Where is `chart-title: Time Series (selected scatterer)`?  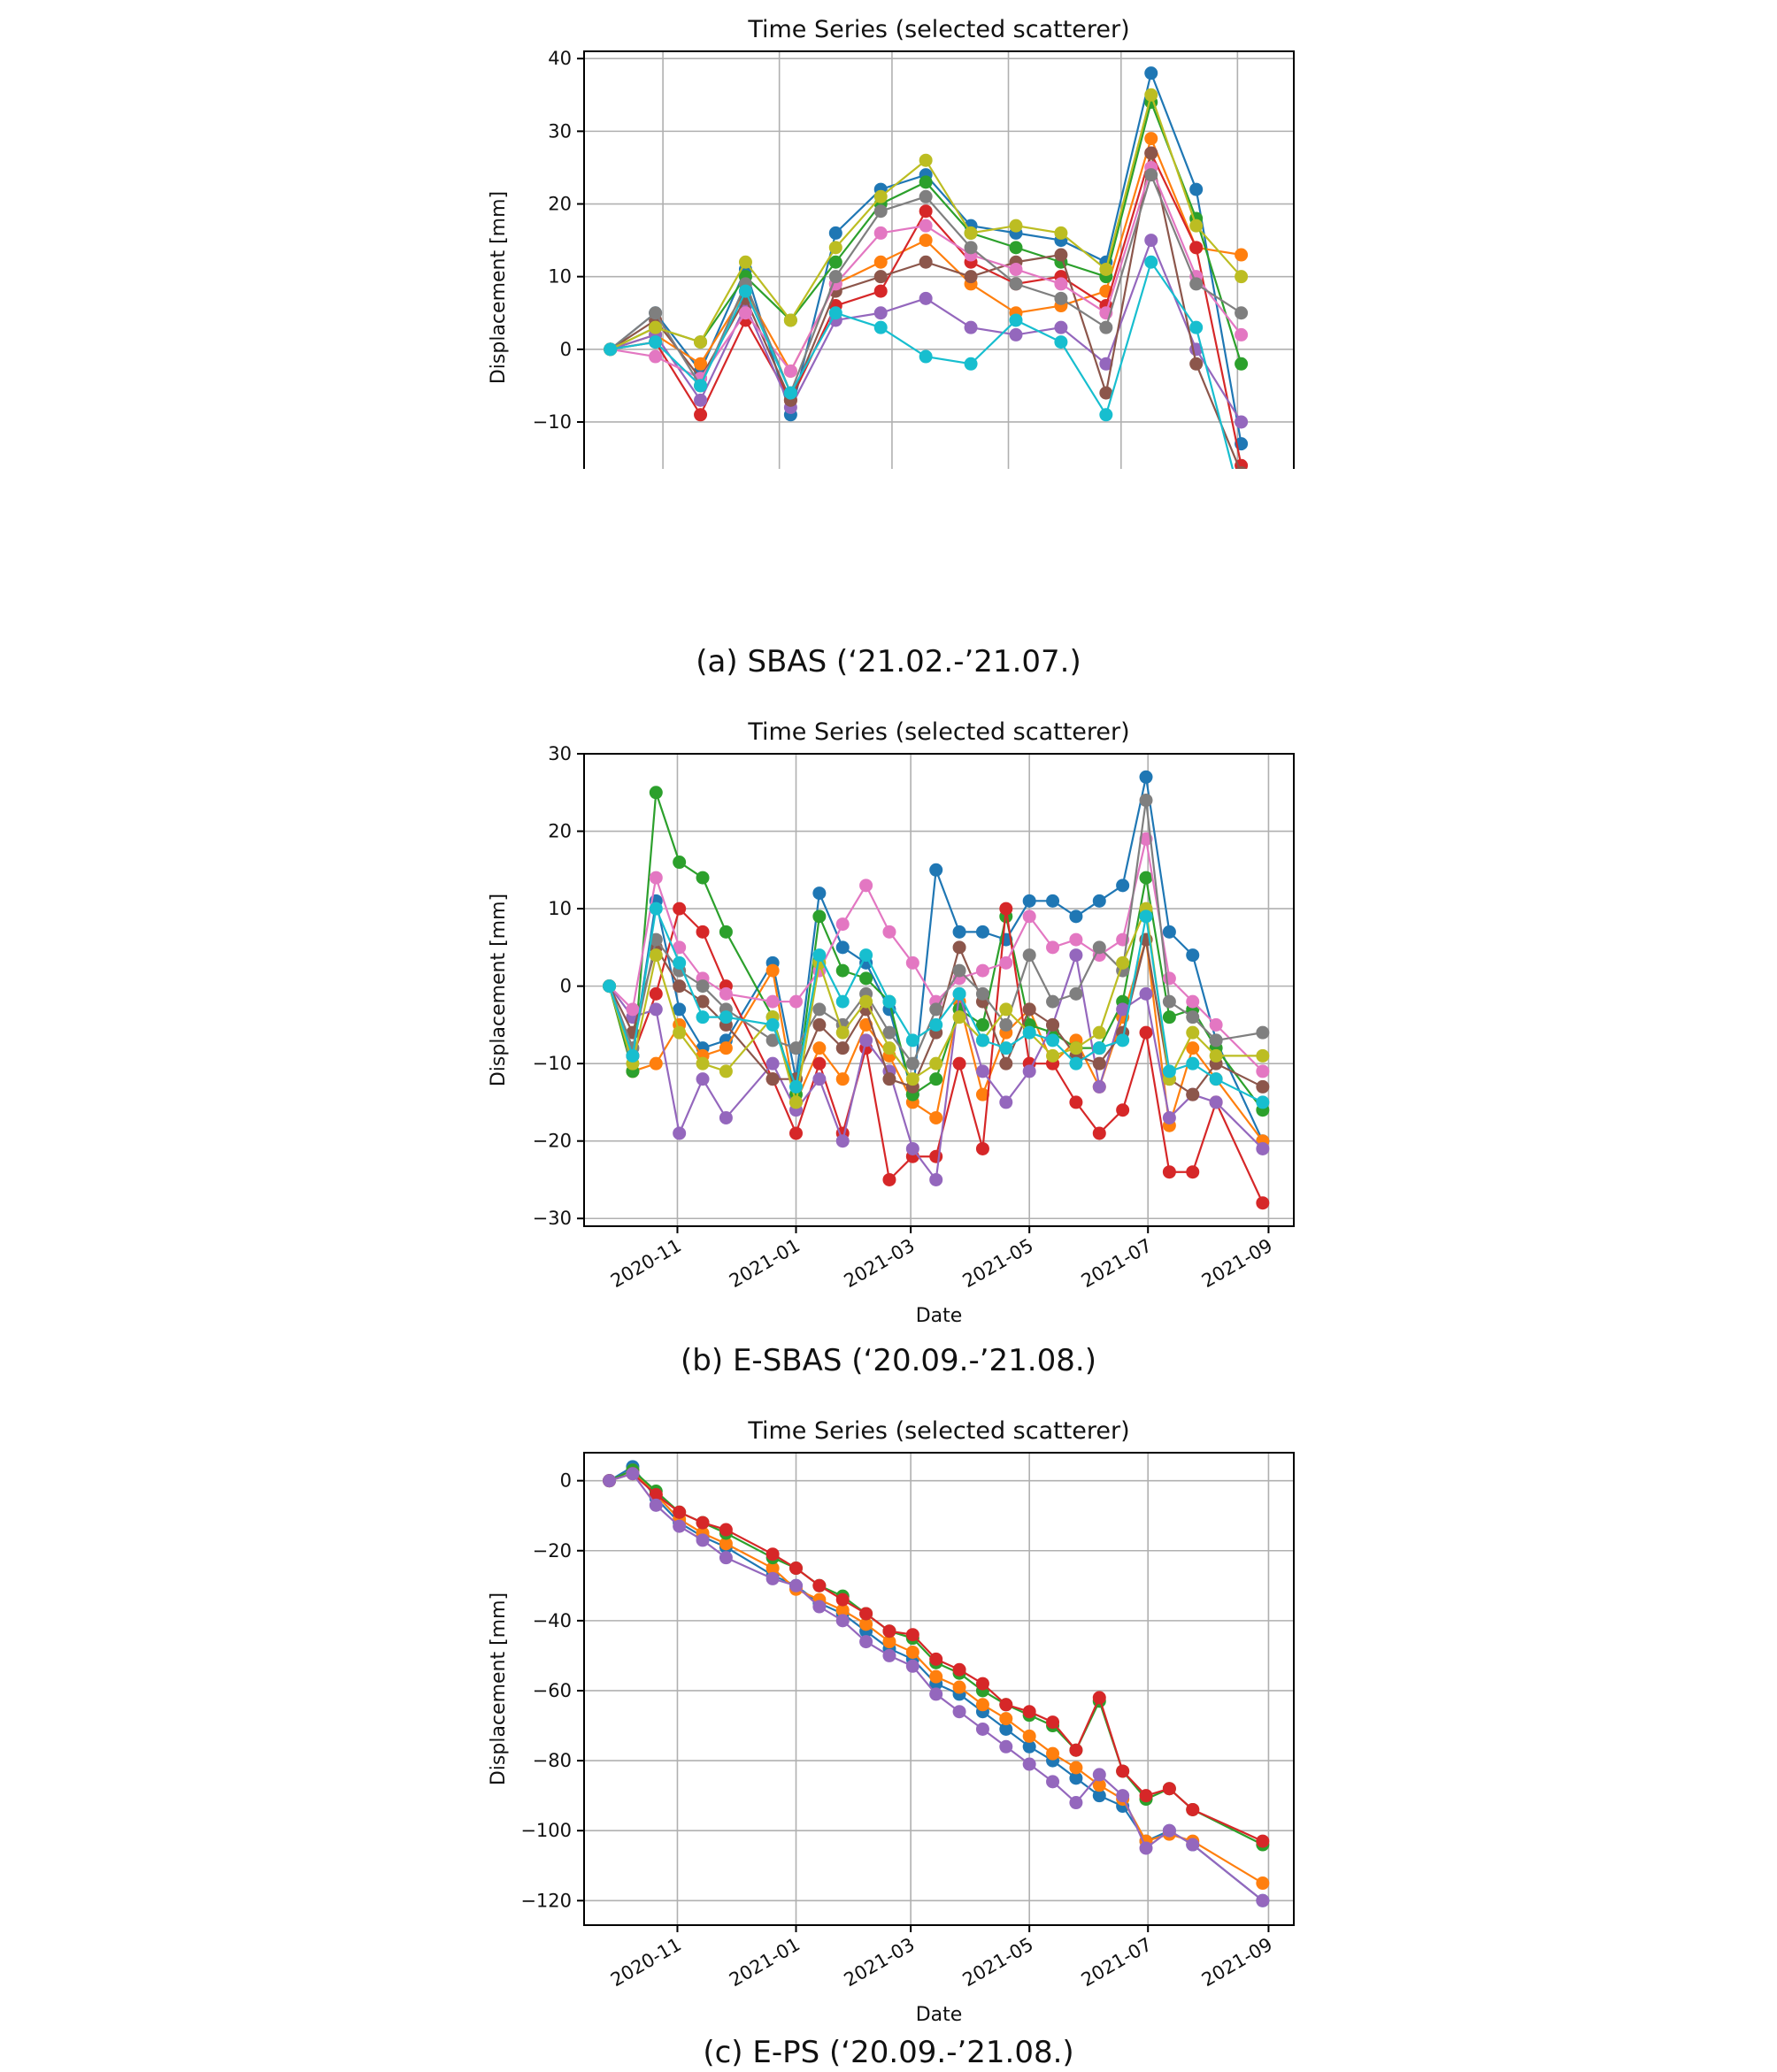
chart-title: Time Series (selected scatterer) is located at coordinates (938, 30).